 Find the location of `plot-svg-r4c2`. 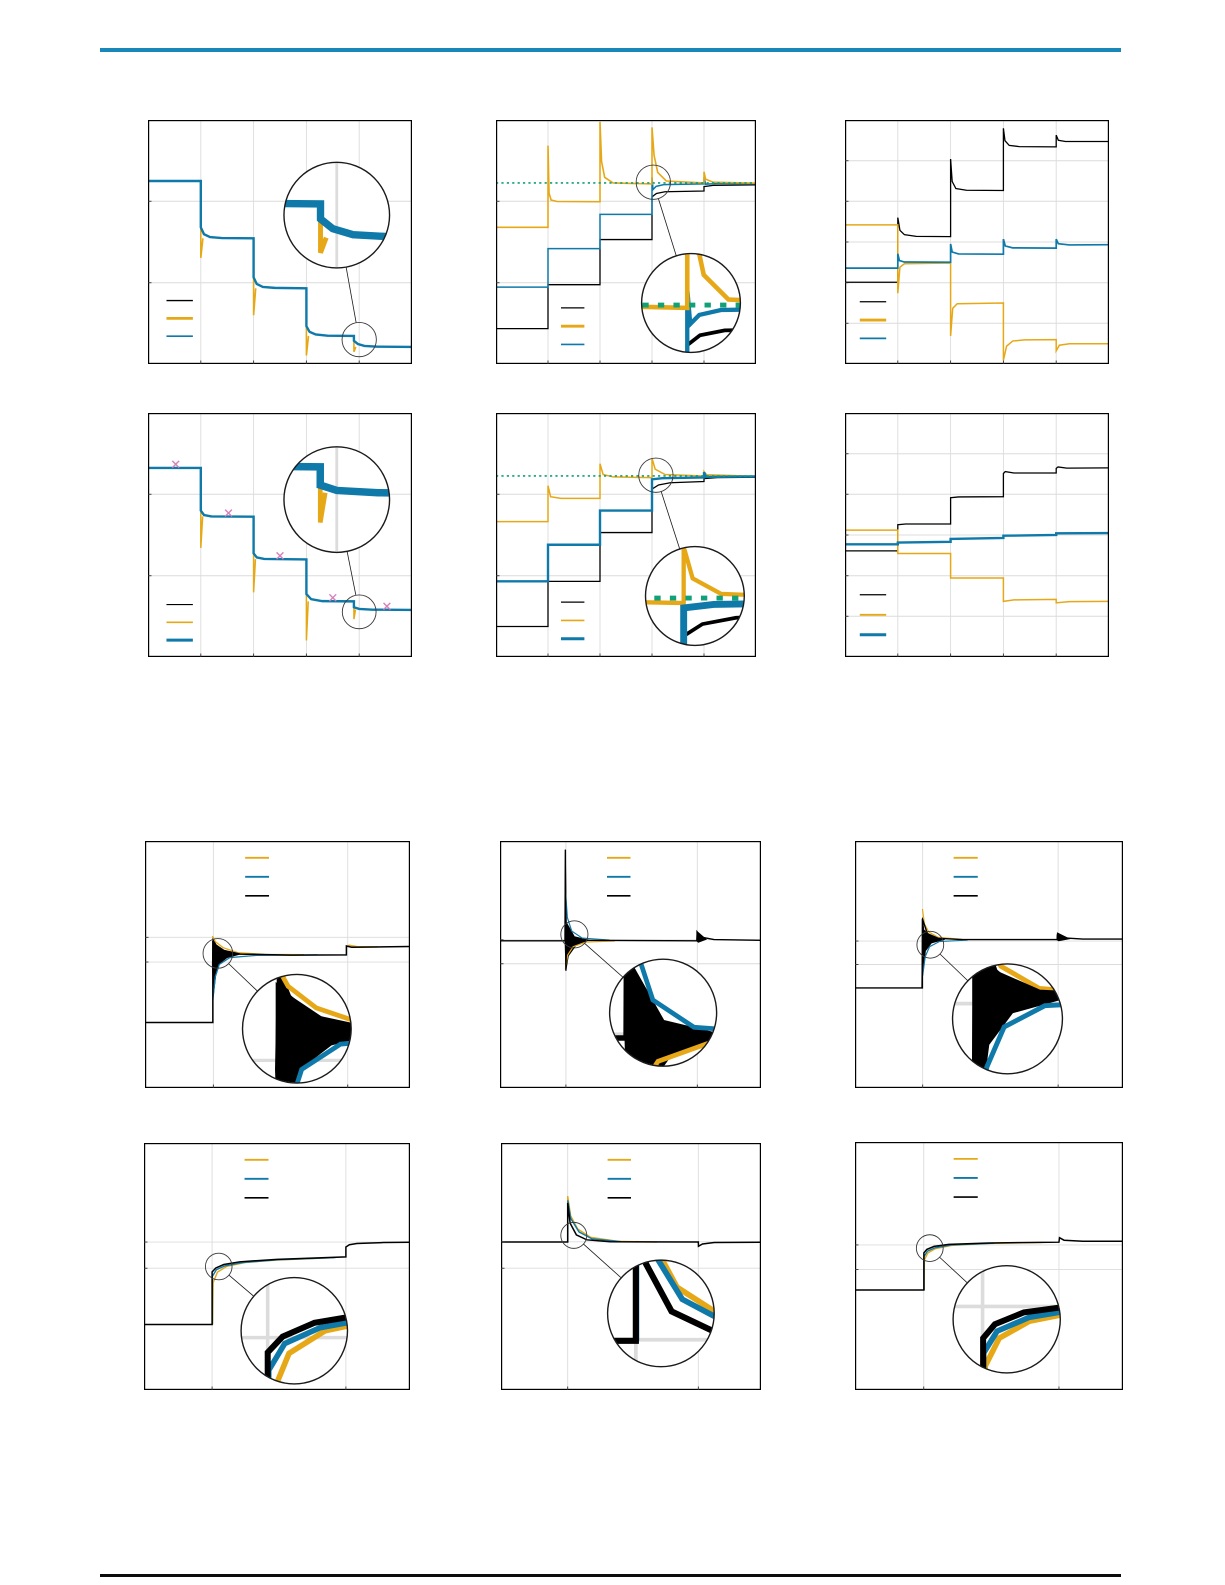

plot-svg-r4c2 is located at coordinates (631, 1266).